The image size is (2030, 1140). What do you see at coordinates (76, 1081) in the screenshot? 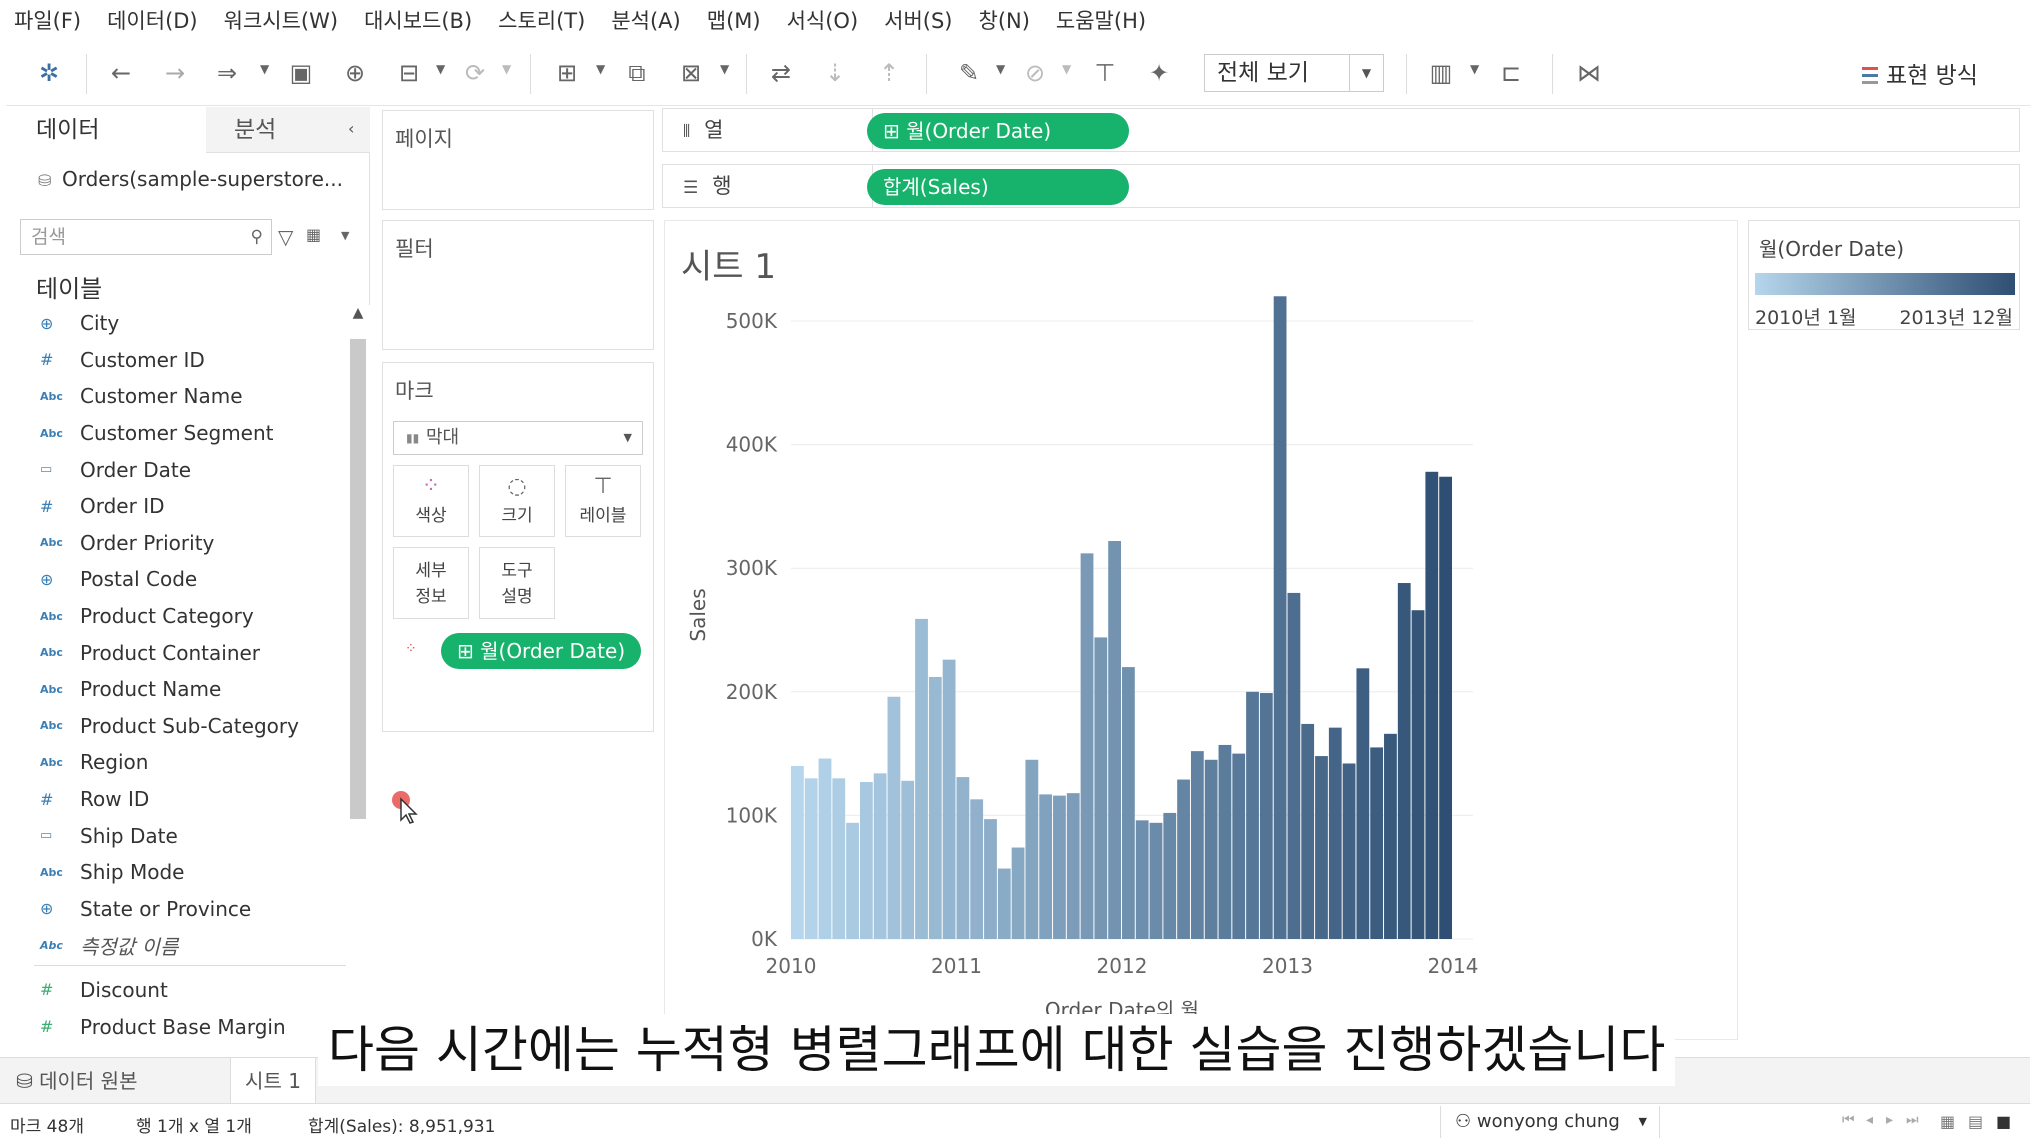
I see `tab-datasource: ⛁ 데이터 원본` at bounding box center [76, 1081].